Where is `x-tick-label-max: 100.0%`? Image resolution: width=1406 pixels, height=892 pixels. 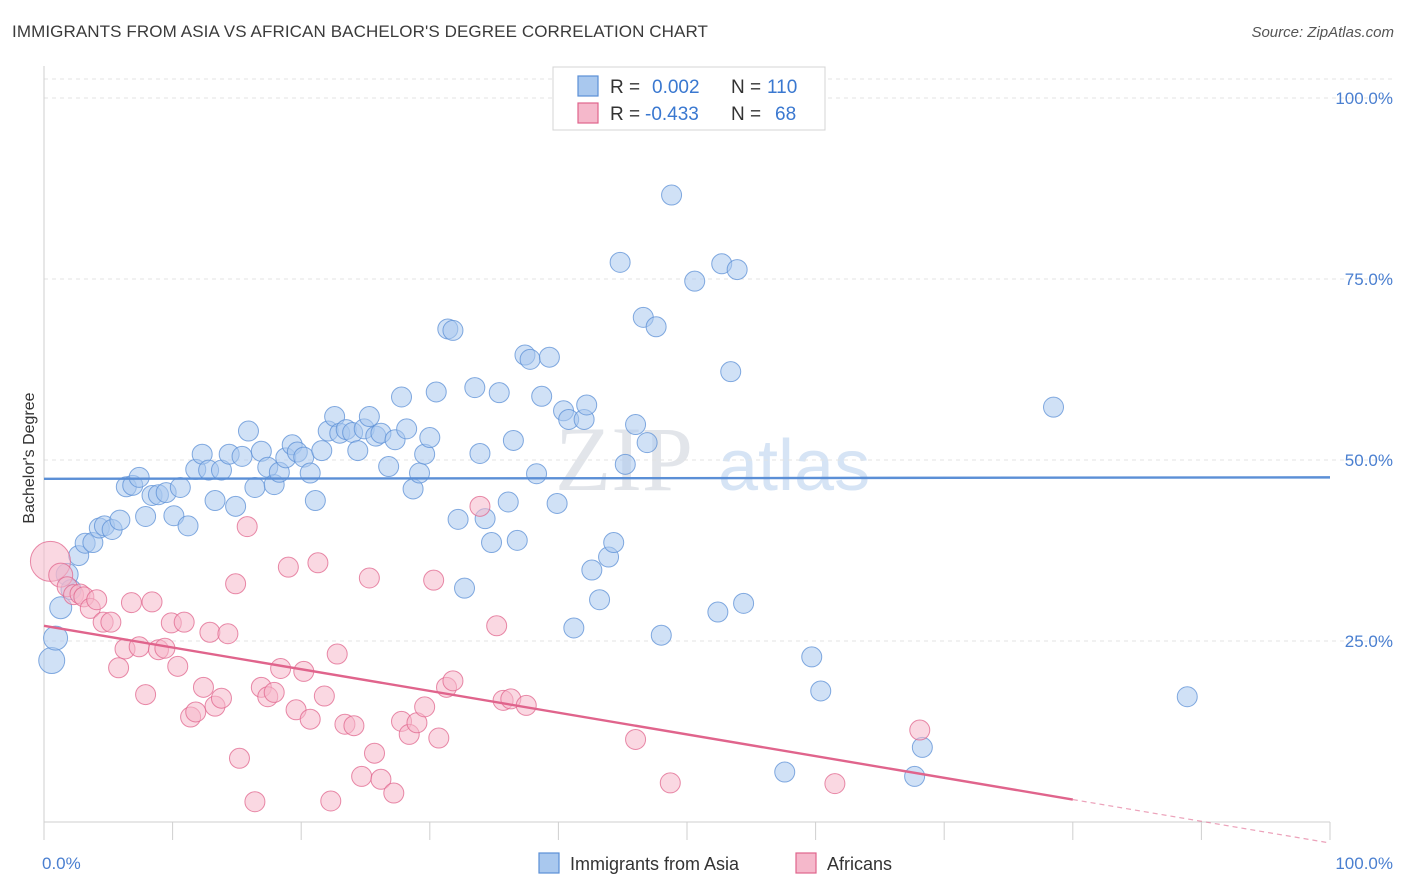
x-tick-label-max: 100.0% is located at coordinates (1364, 863).